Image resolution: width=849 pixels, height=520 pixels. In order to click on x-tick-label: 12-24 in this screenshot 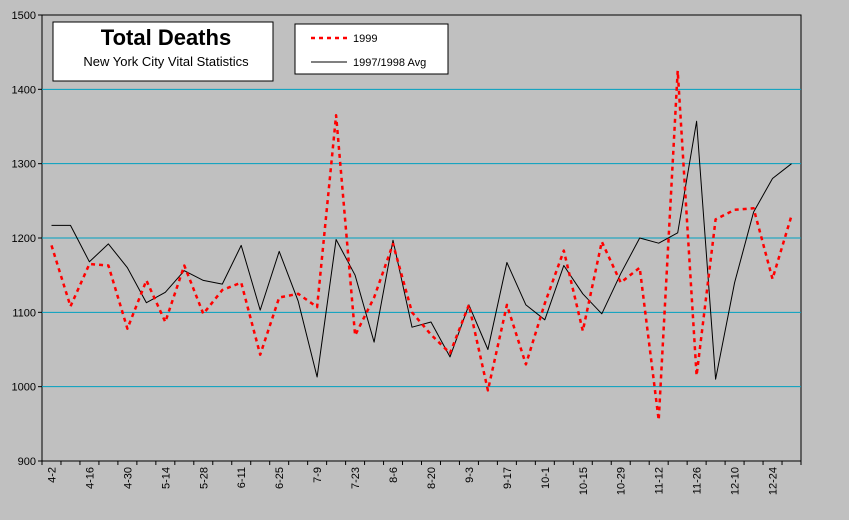, I will do `click(774, 481)`.